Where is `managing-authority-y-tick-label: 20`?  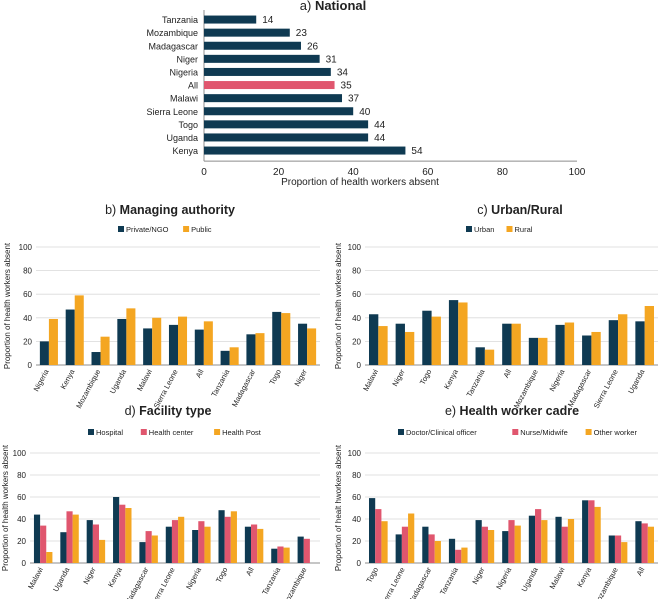 managing-authority-y-tick-label: 20 is located at coordinates (27, 341).